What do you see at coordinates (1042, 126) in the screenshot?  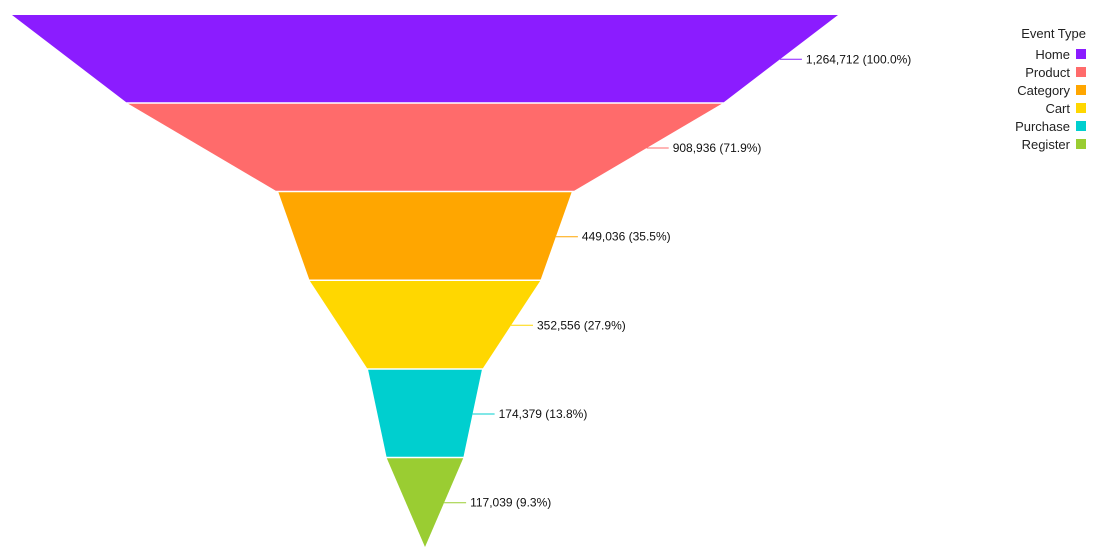 I see `legend-label: Purchase` at bounding box center [1042, 126].